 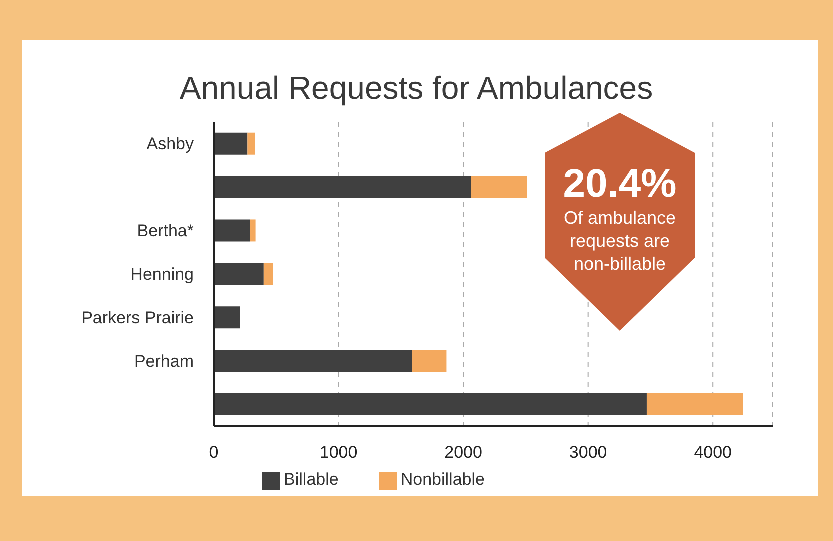 What do you see at coordinates (463, 452) in the screenshot?
I see `x-tick-label: 2000` at bounding box center [463, 452].